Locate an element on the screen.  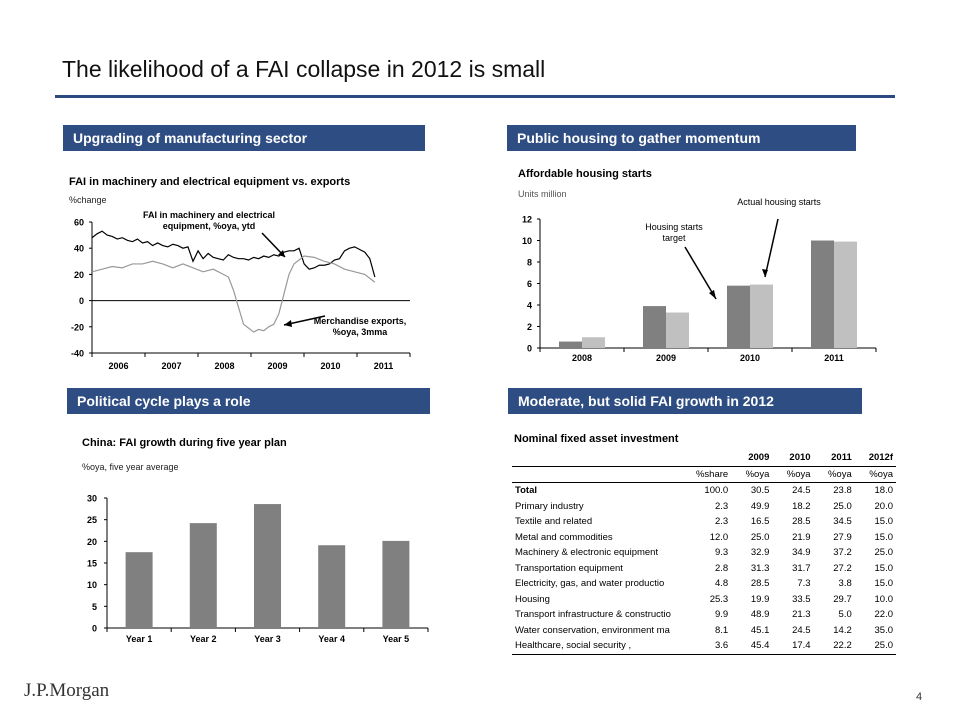
chart1-x-tick-label: 2007 is located at coordinates (171, 366).